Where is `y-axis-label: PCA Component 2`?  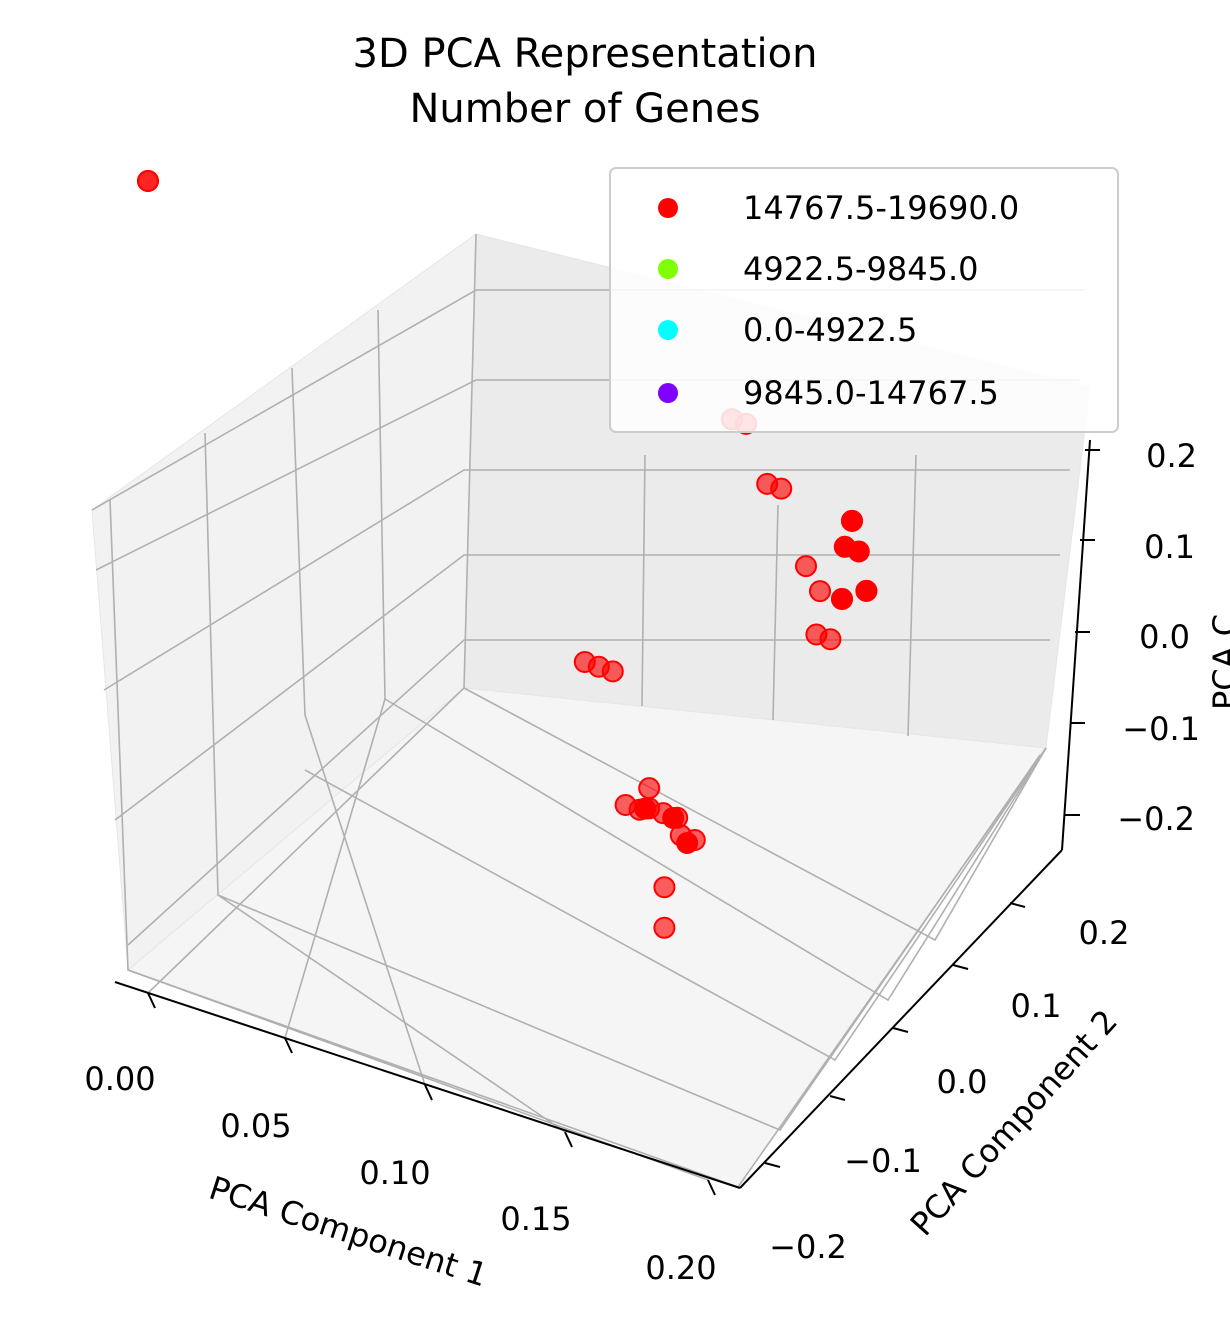 y-axis-label: PCA Component 2 is located at coordinates (1014, 1122).